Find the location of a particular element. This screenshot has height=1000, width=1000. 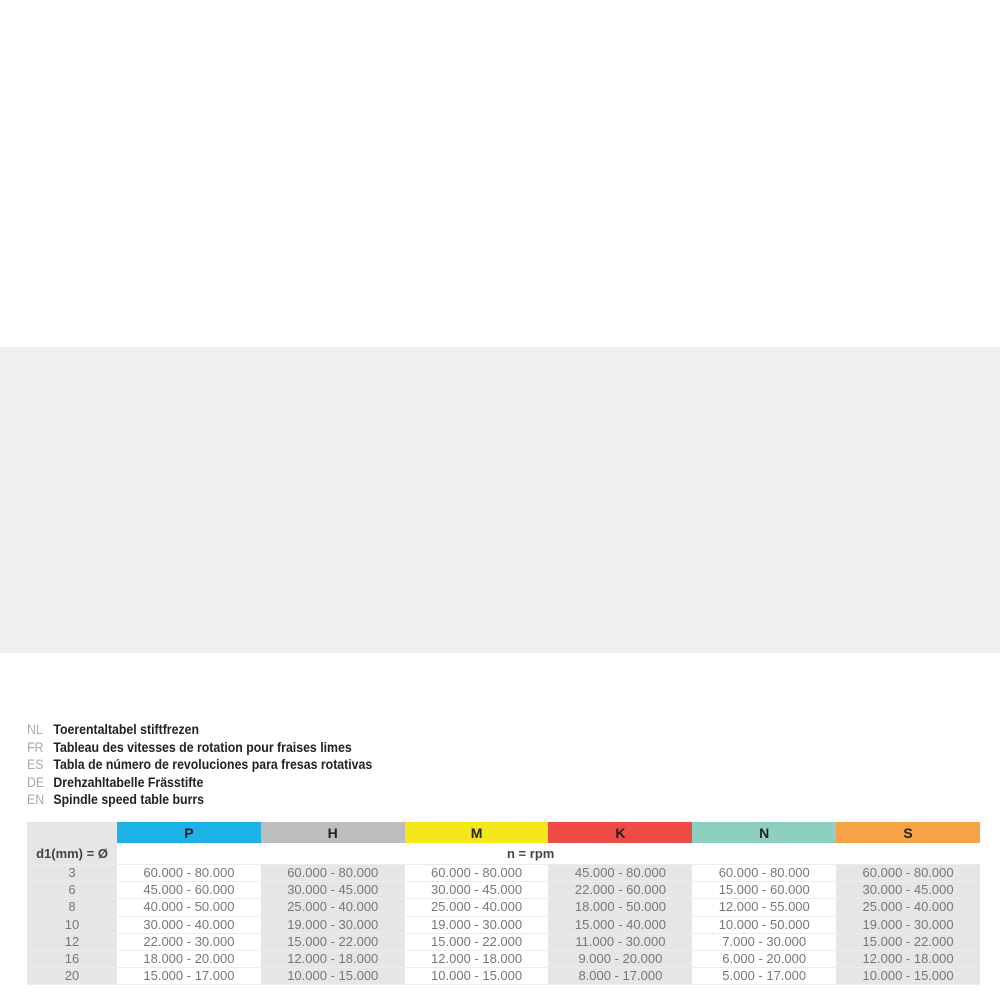

rpm-cell: 8.000 - 17.000 is located at coordinates (620, 976).